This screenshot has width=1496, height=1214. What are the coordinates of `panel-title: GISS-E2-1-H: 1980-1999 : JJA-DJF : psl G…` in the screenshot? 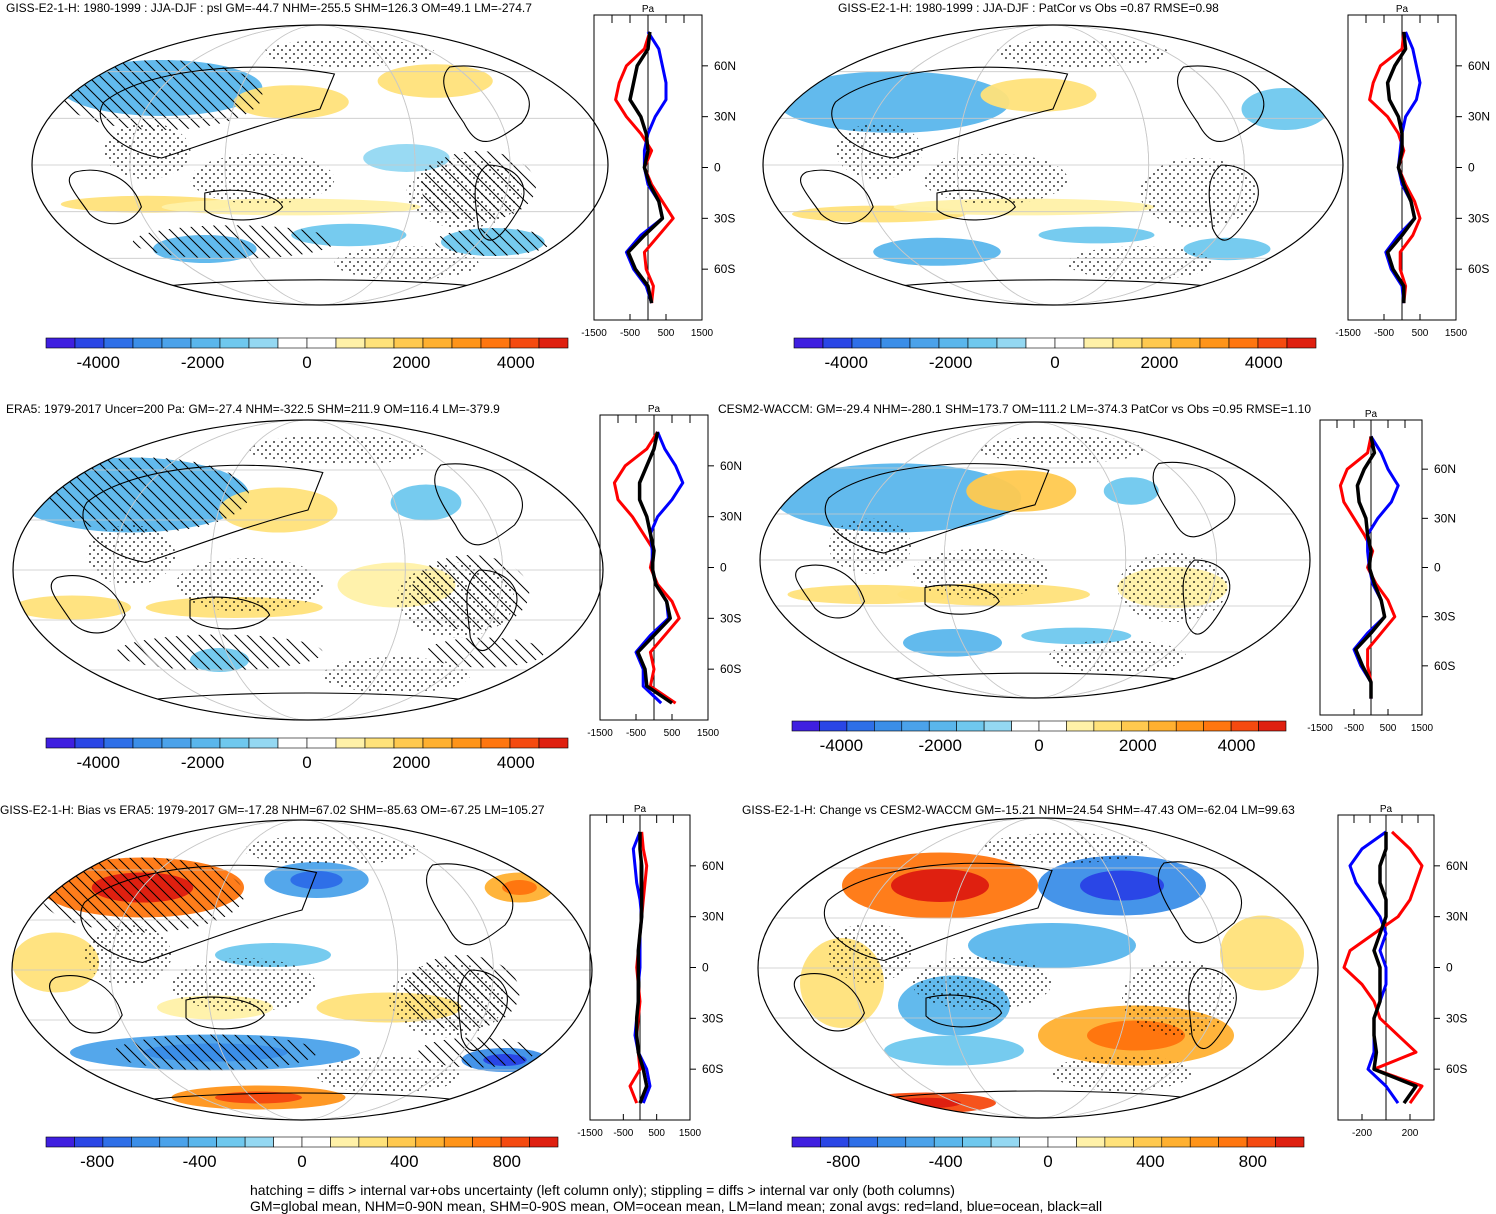 It's located at (269, 8).